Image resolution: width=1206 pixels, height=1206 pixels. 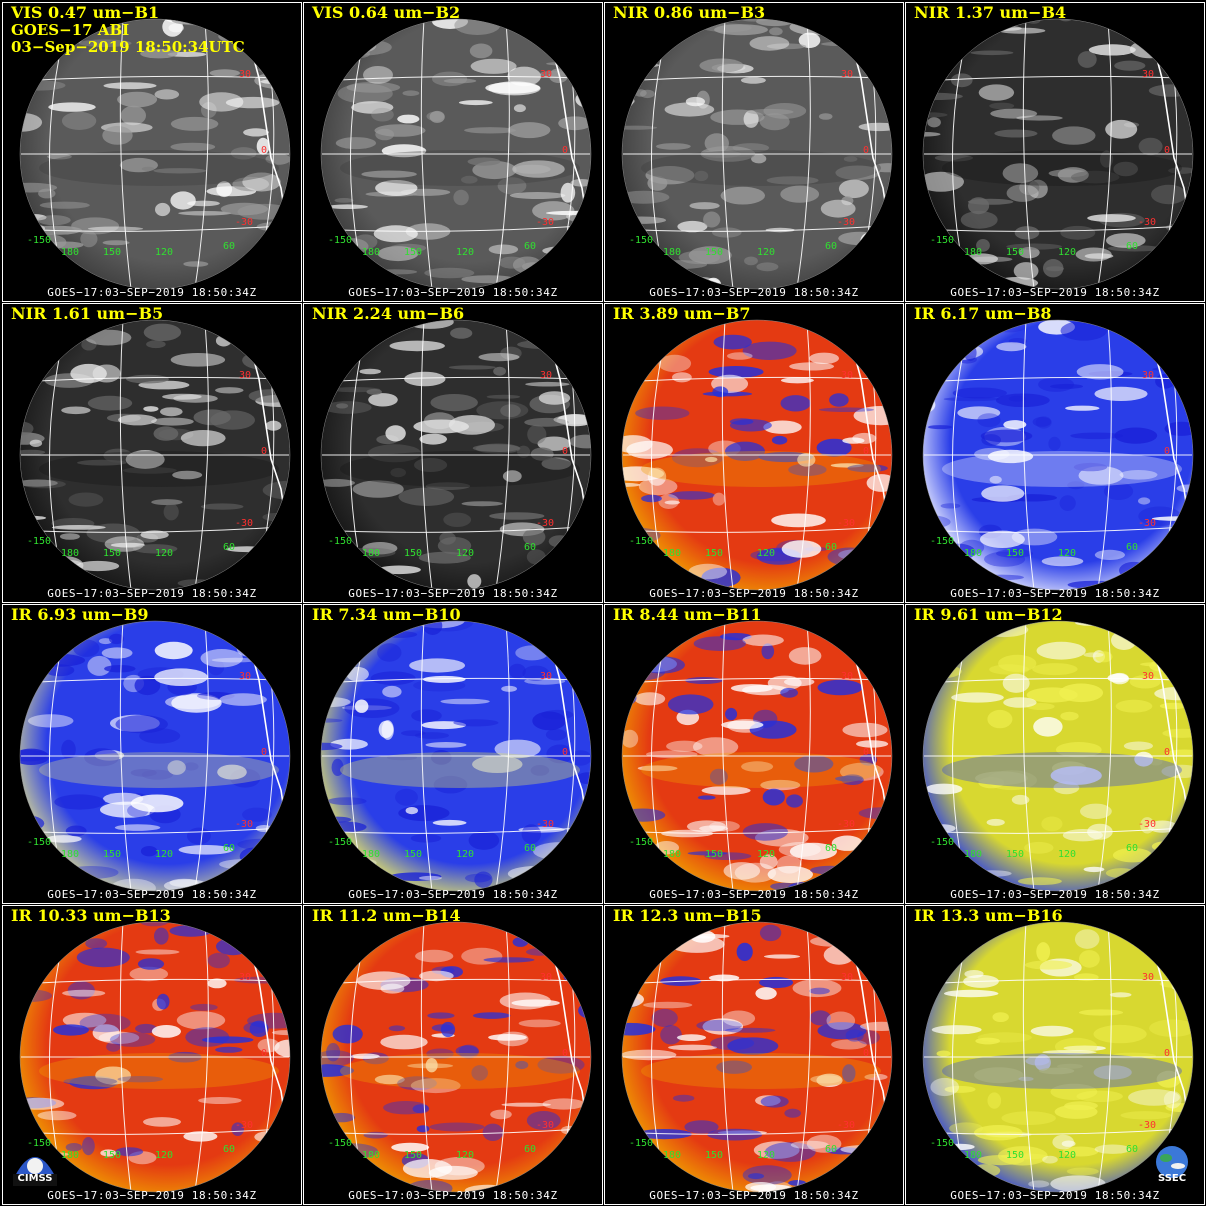 I want to click on band-label: IR 10.33 um−B13, so click(x=91, y=915).